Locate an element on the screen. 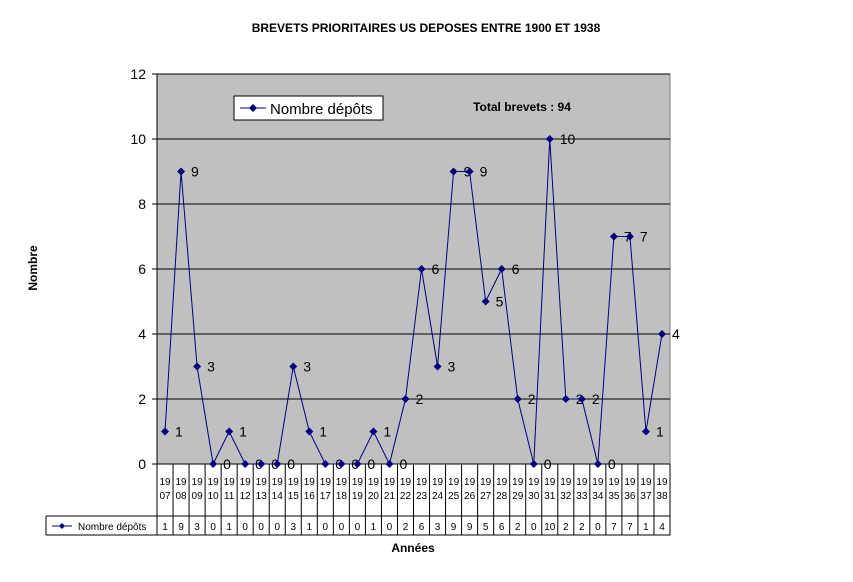 Image resolution: width=853 pixels, height=582 pixels. x-tick-label: 19 19 is located at coordinates (358, 489).